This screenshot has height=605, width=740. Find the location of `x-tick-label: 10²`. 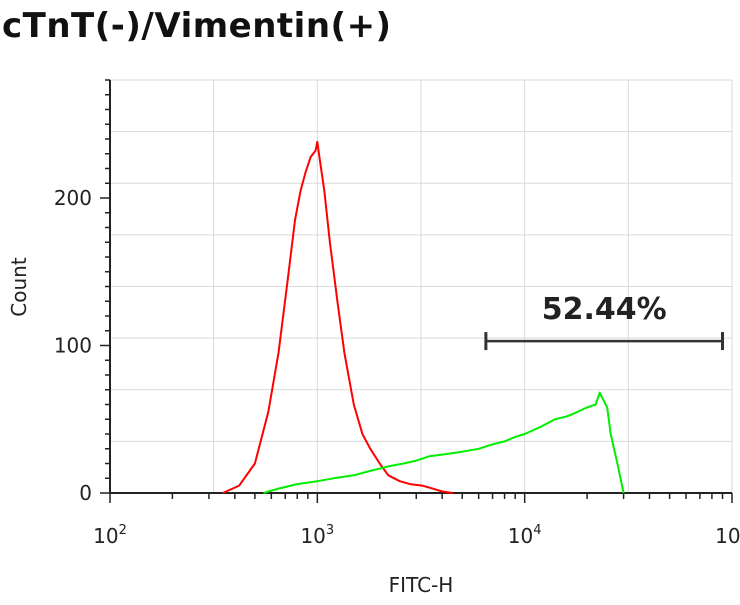

x-tick-label: 10² is located at coordinates (110, 535).